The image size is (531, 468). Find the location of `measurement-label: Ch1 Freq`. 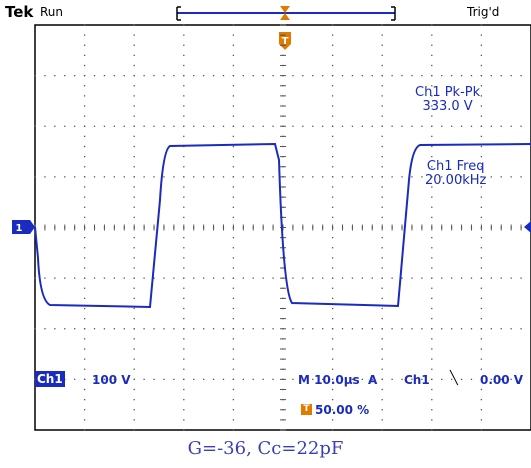

measurement-label: Ch1 Freq is located at coordinates (455, 166).